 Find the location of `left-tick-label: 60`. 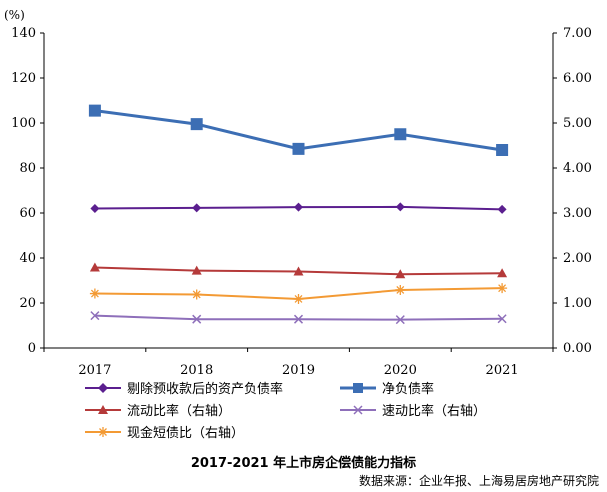

left-tick-label: 60 is located at coordinates (27, 213).